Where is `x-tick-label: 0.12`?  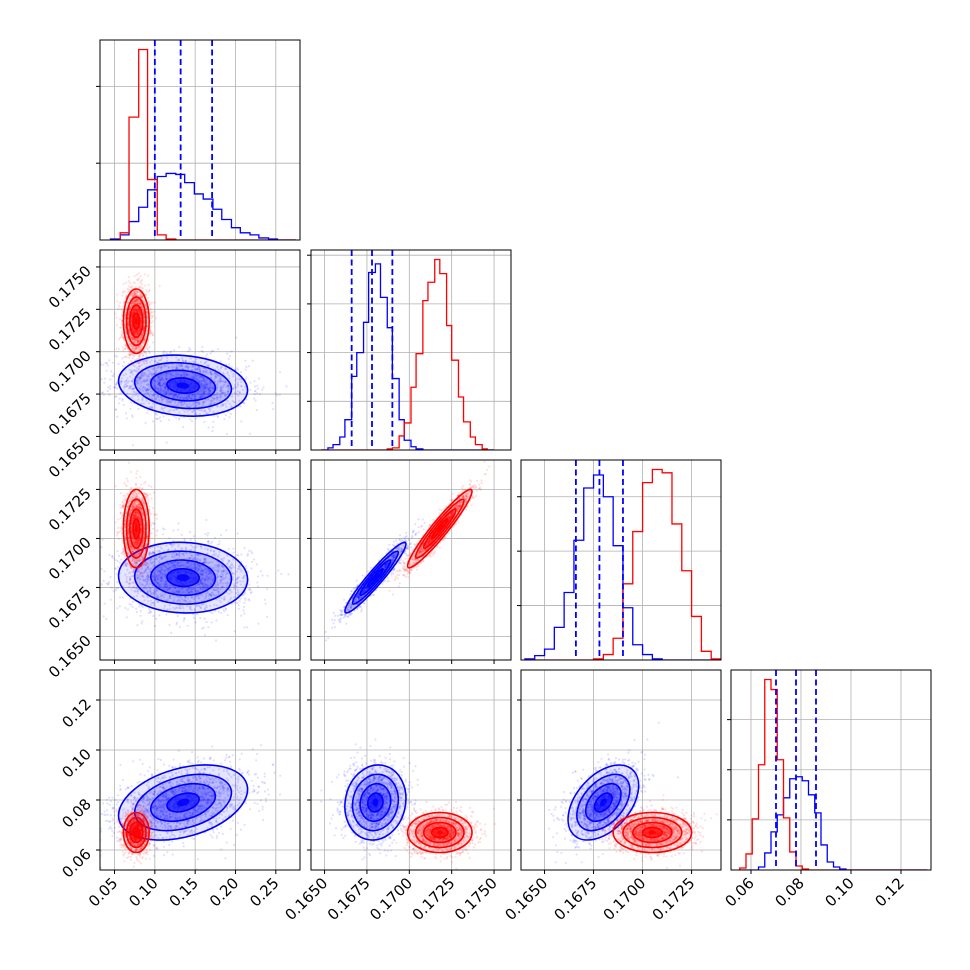 x-tick-label: 0.12 is located at coordinates (889, 892).